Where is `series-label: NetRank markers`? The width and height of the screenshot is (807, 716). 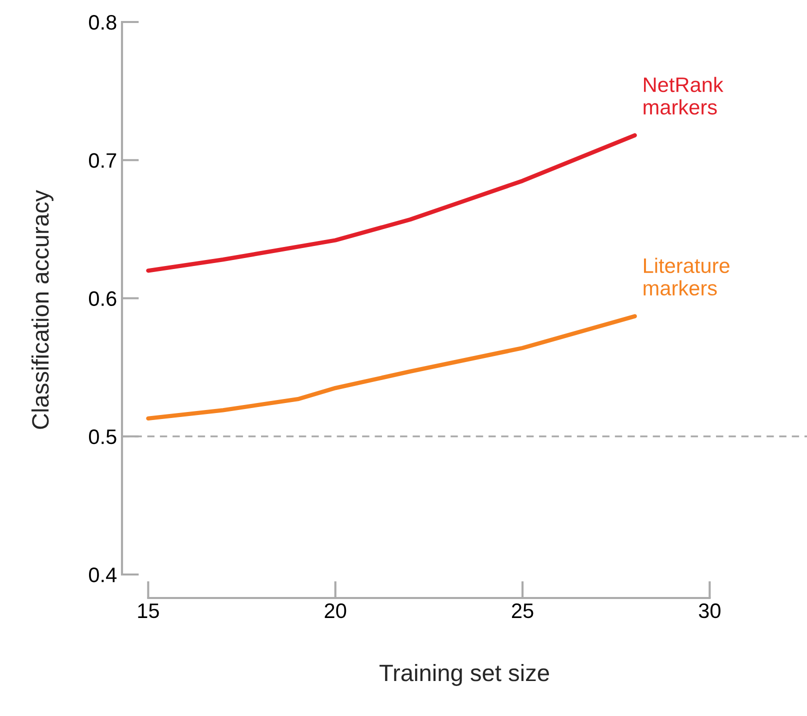 series-label: NetRank markers is located at coordinates (684, 95).